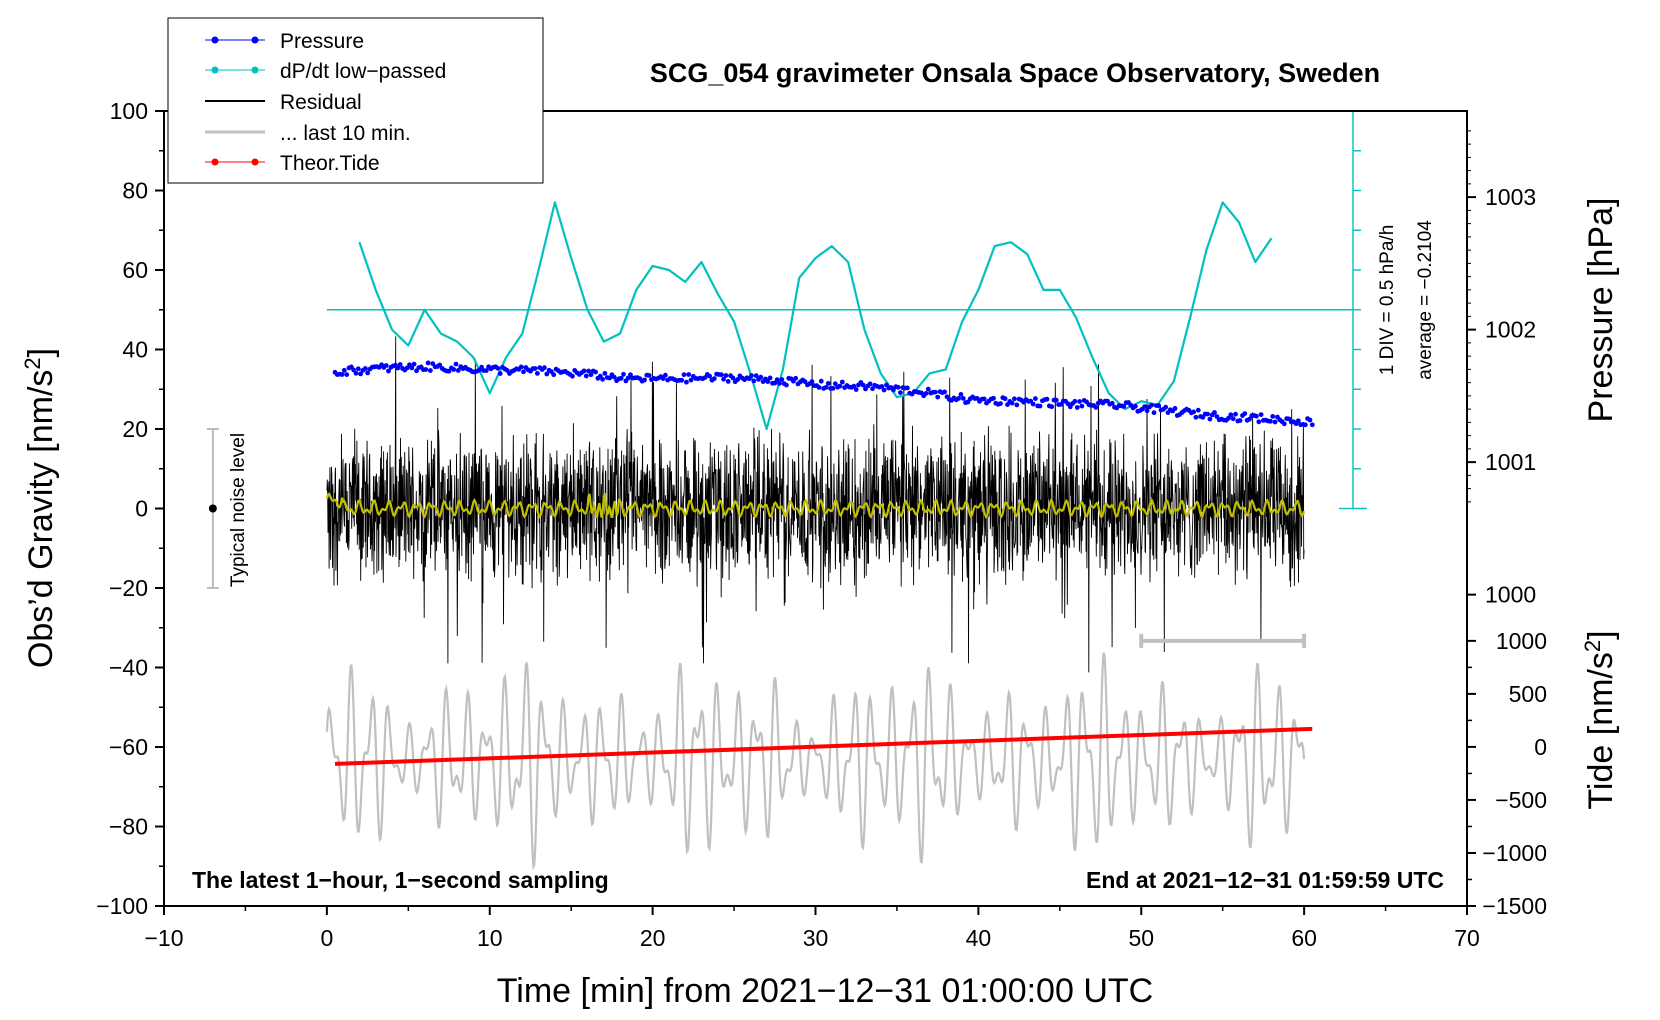 The image size is (1660, 1020). Describe the element at coordinates (1510, 197) in the screenshot. I see `pressure-tick-label: 1003` at that location.